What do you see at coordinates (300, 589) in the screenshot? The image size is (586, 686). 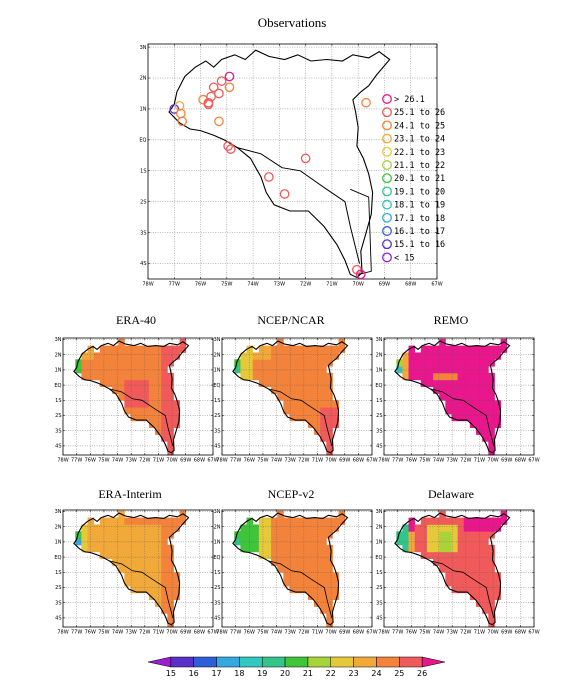 I see `border-line` at bounding box center [300, 589].